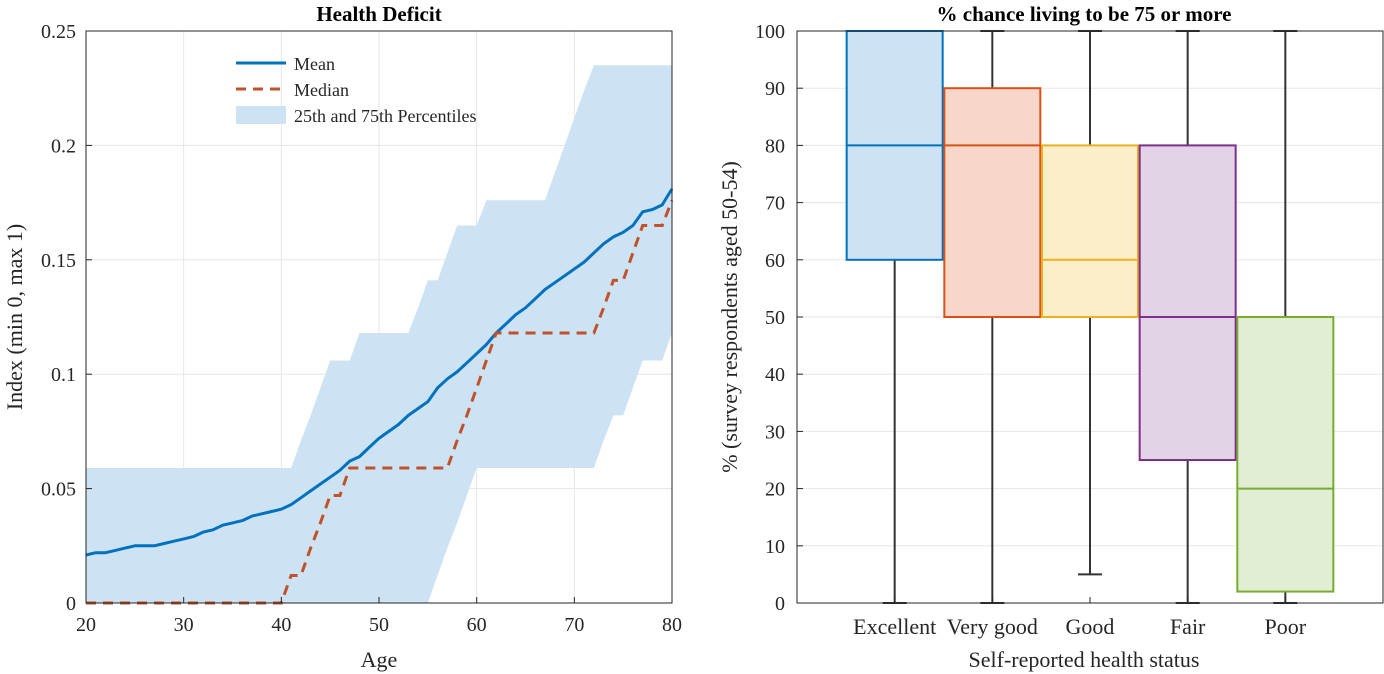 This screenshot has height=674, width=1384. Describe the element at coordinates (672, 625) in the screenshot. I see `left-x-tick-label: 80` at that location.